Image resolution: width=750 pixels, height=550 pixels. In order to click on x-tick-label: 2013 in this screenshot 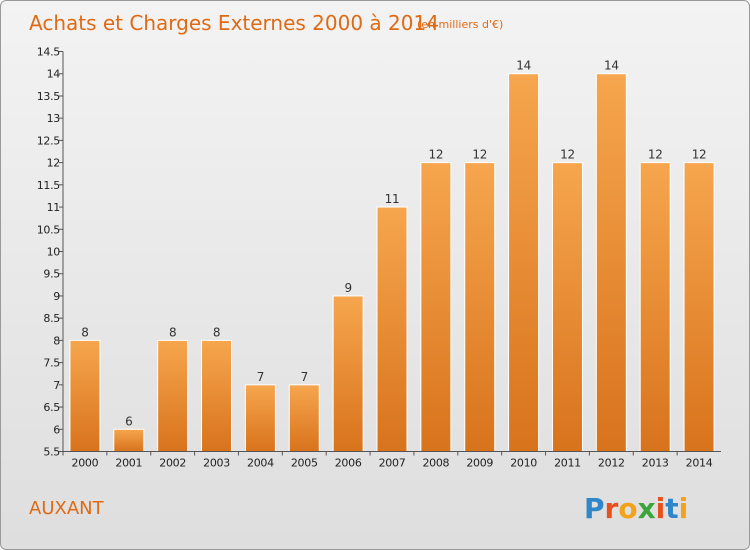, I will do `click(655, 463)`.